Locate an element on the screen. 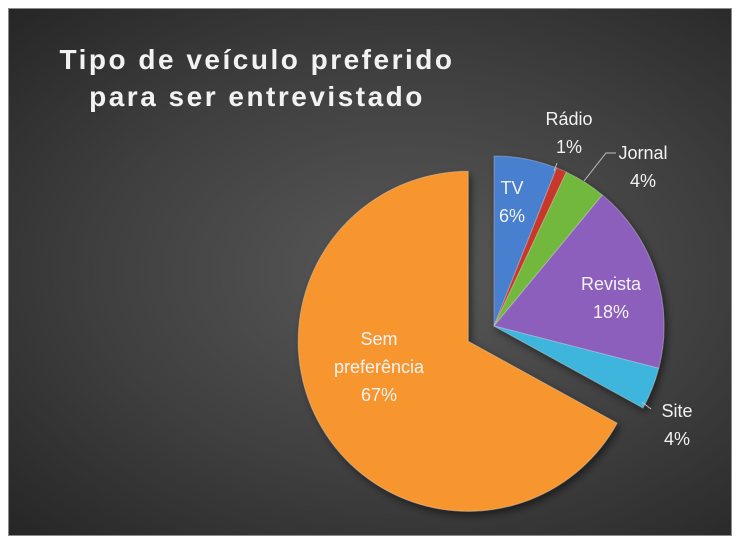 The image size is (739, 543). slice-label: TV 6% is located at coordinates (512, 202).